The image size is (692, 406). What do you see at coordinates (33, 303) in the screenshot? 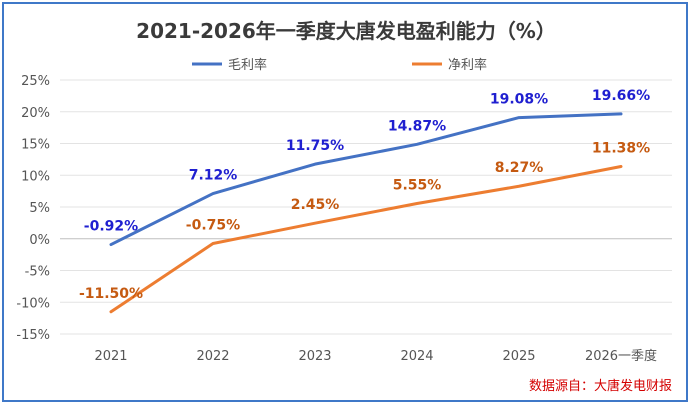
I see `y-tick-label: -10%` at bounding box center [33, 303].